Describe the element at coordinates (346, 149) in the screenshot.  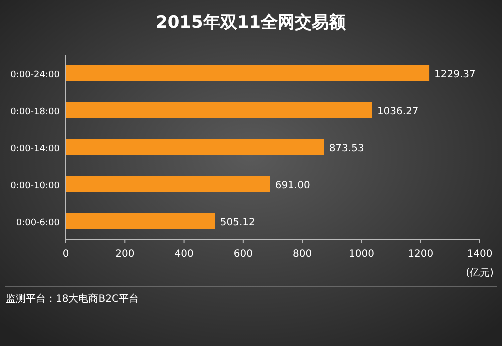
I see `data-label: 873.53` at that location.